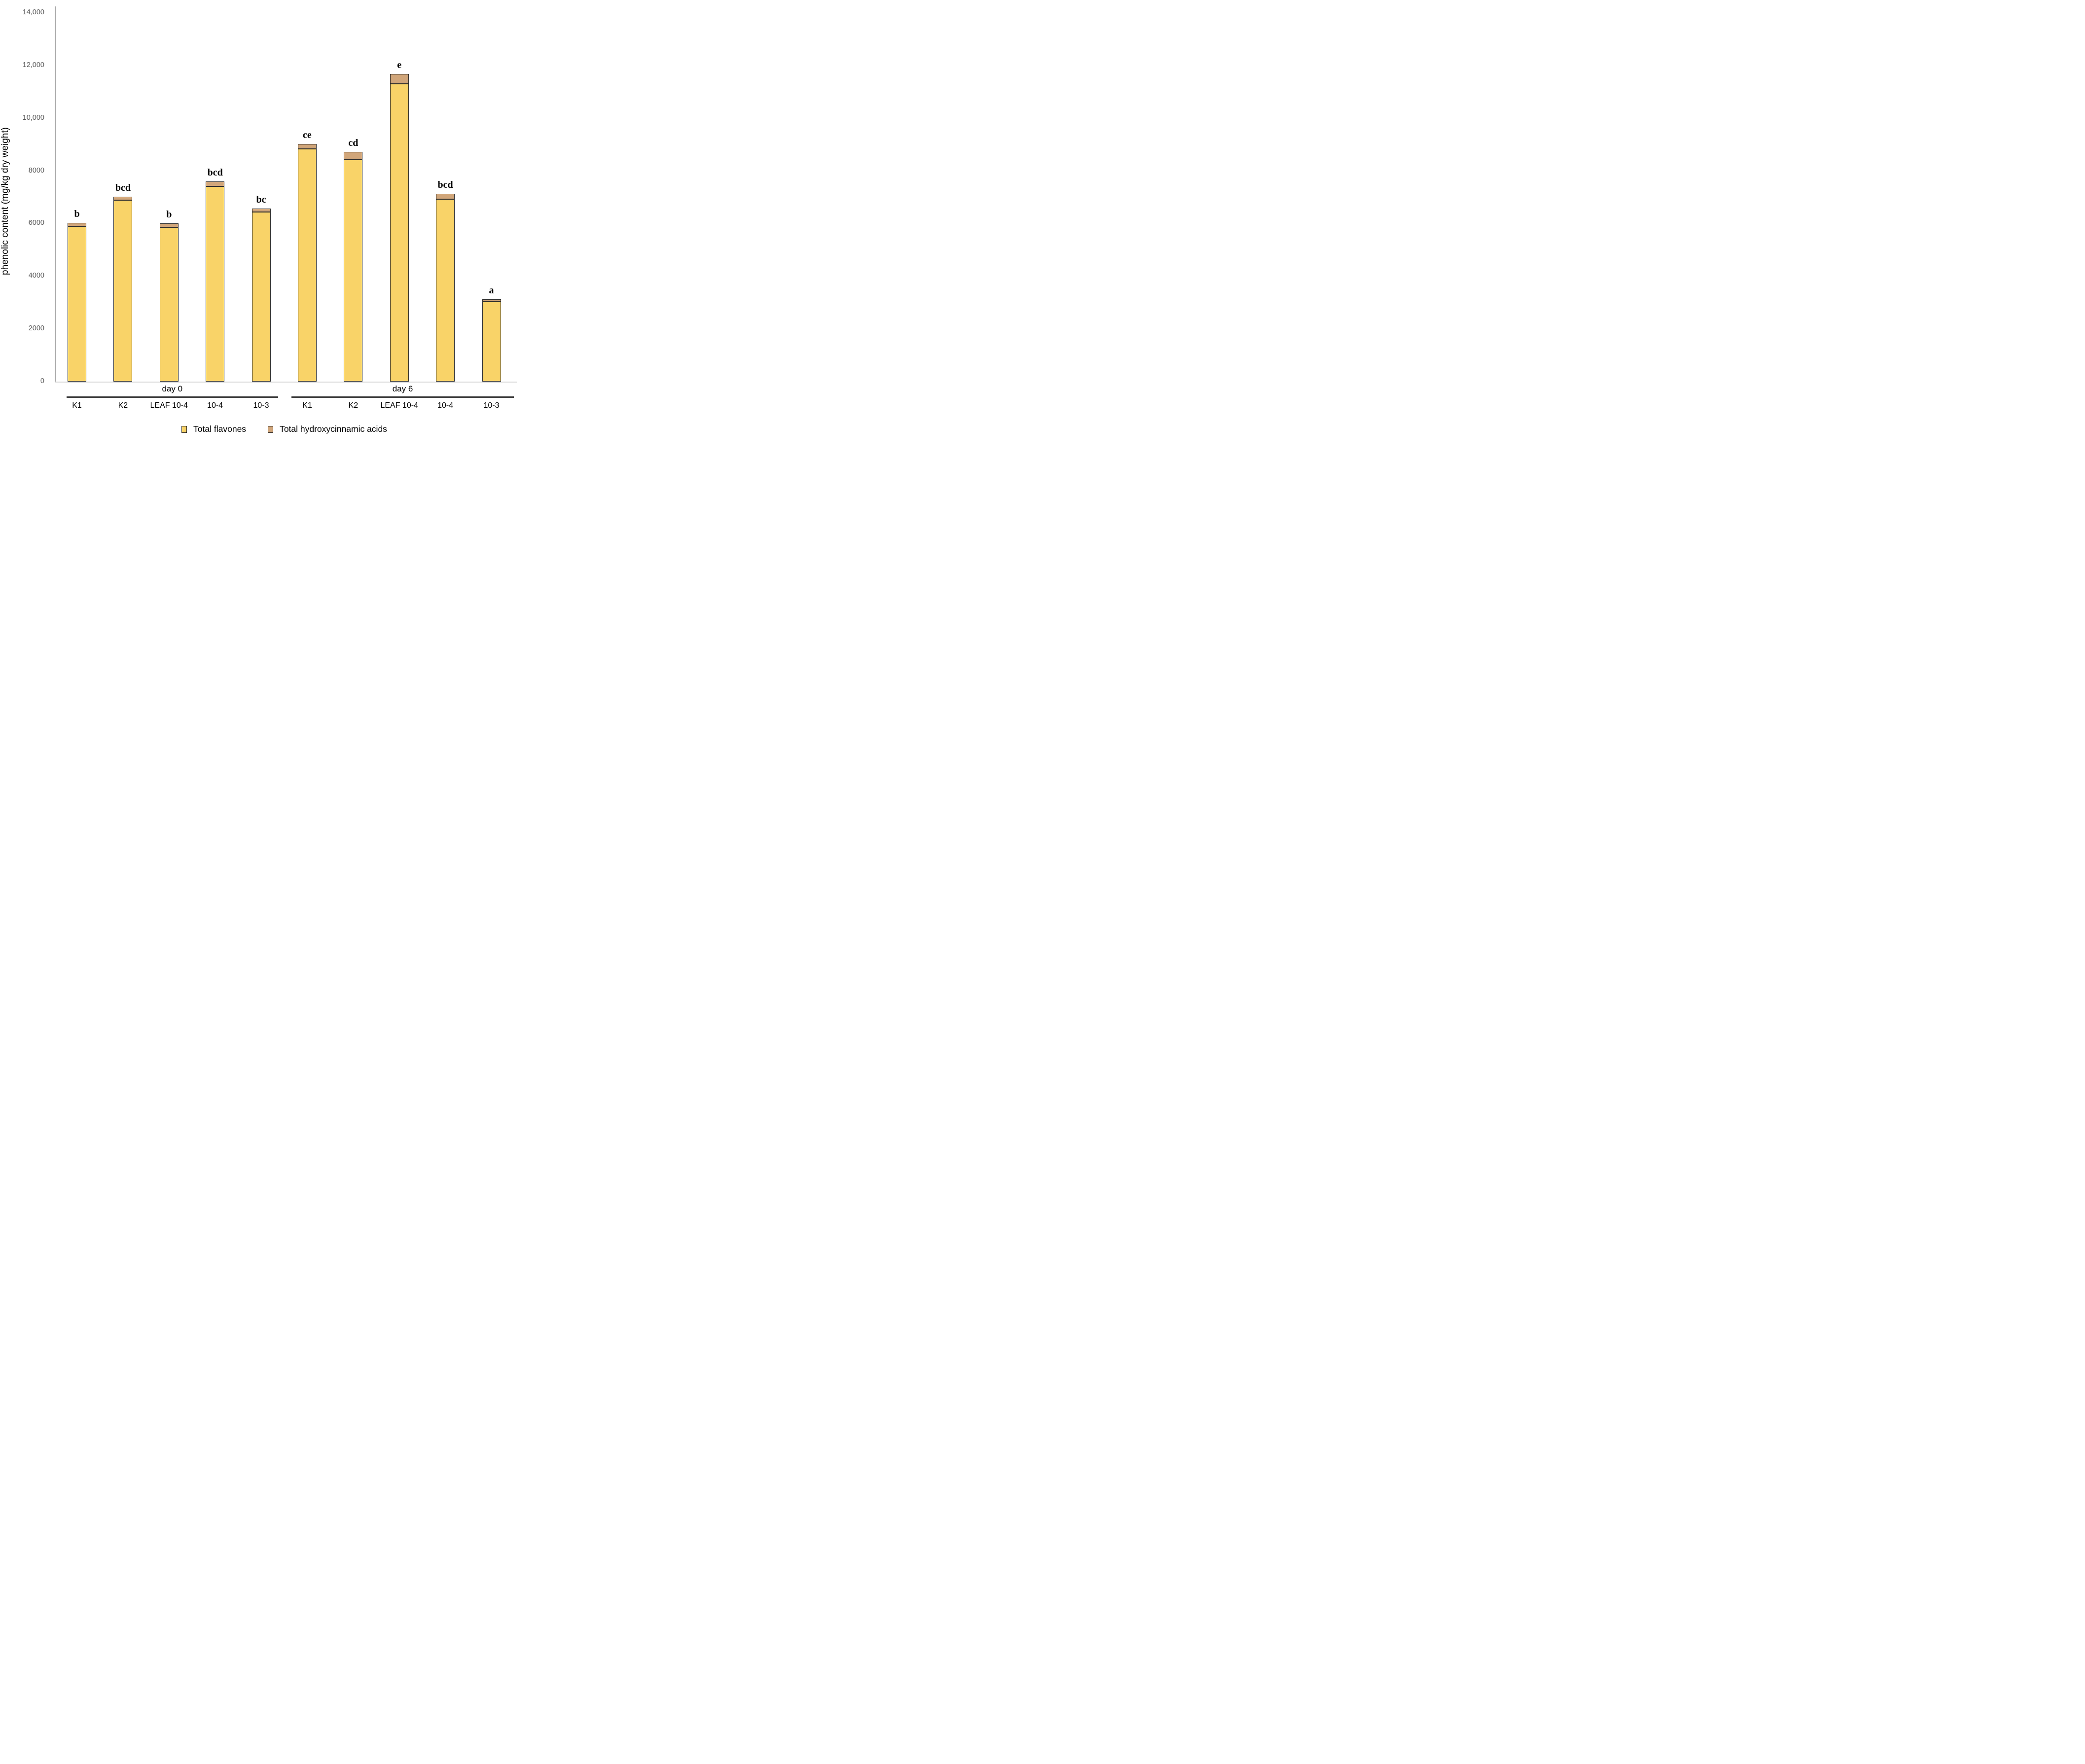  What do you see at coordinates (33, 12) in the screenshot?
I see `y-tick-label: 14,000` at bounding box center [33, 12].